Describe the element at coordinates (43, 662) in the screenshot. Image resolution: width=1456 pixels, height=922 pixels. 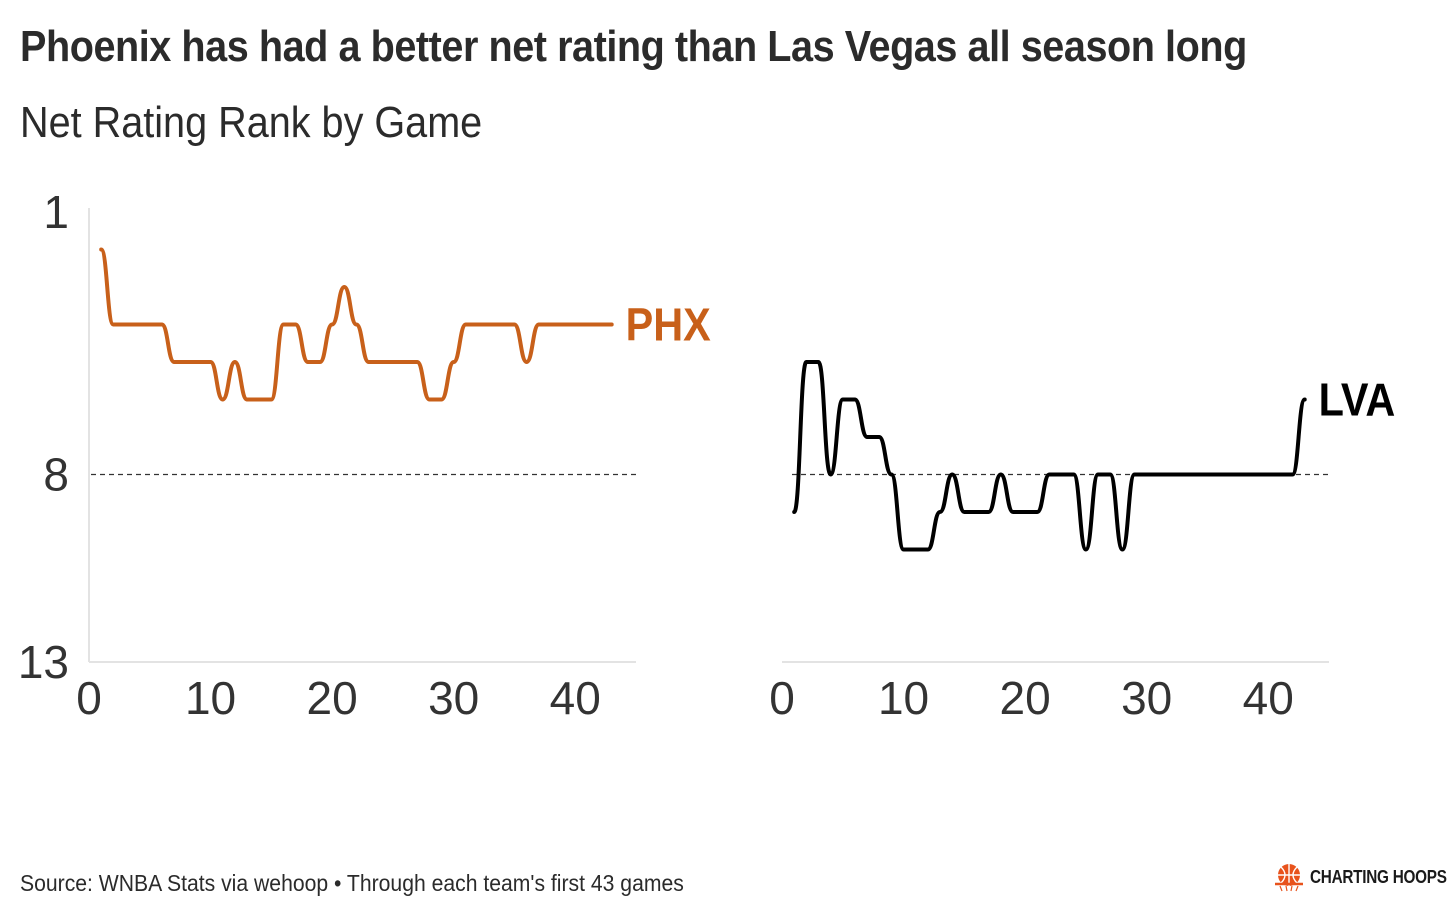
I see `y-tick-label: 13` at that location.